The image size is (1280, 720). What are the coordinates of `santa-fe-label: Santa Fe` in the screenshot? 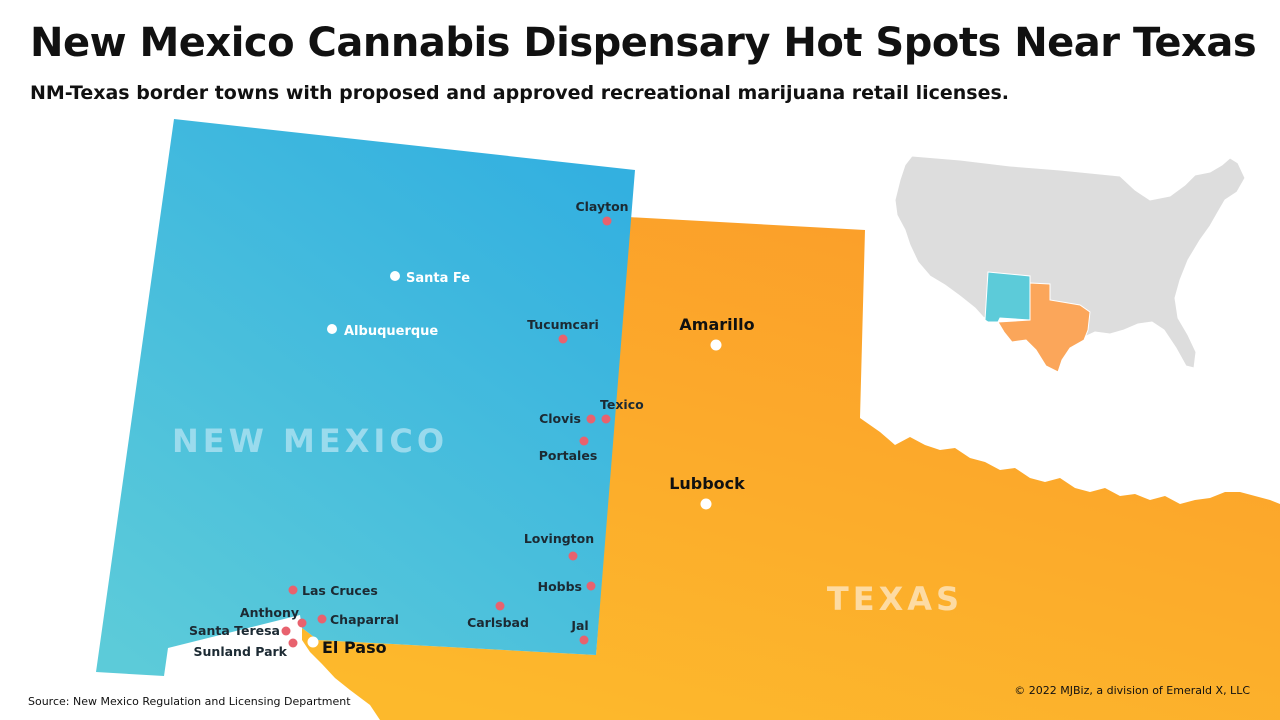 It's located at (438, 278).